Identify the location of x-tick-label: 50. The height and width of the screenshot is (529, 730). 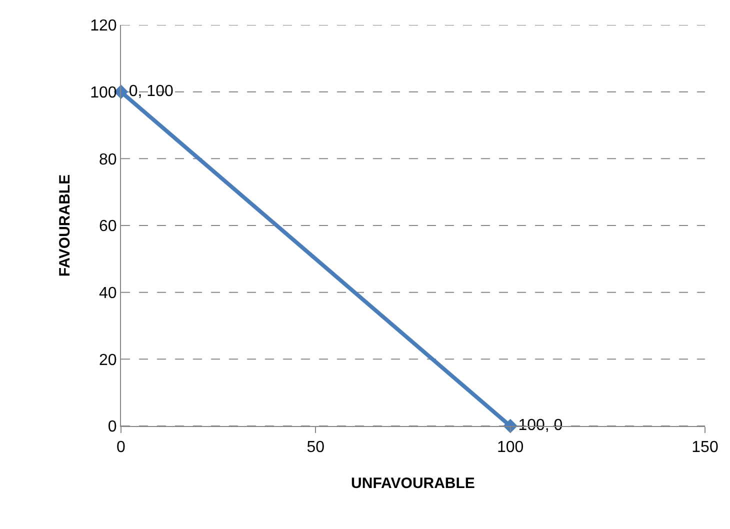
(315, 447).